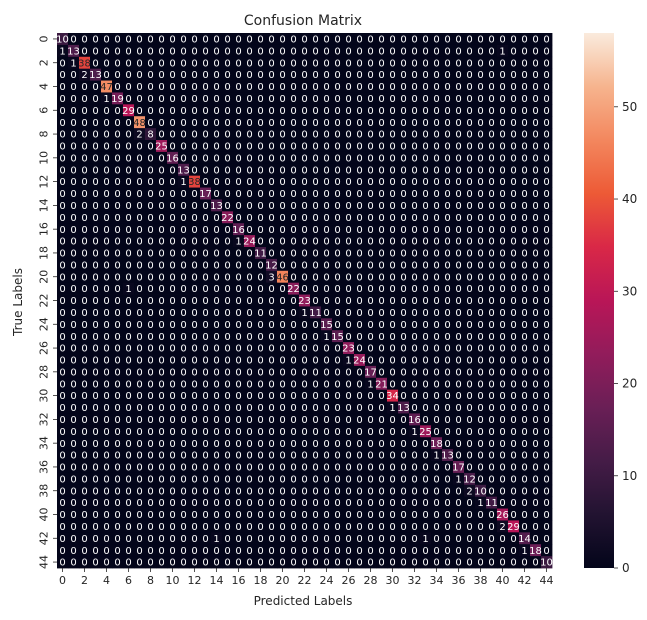  What do you see at coordinates (459, 580) in the screenshot?
I see `x-tick-label: 36` at bounding box center [459, 580].